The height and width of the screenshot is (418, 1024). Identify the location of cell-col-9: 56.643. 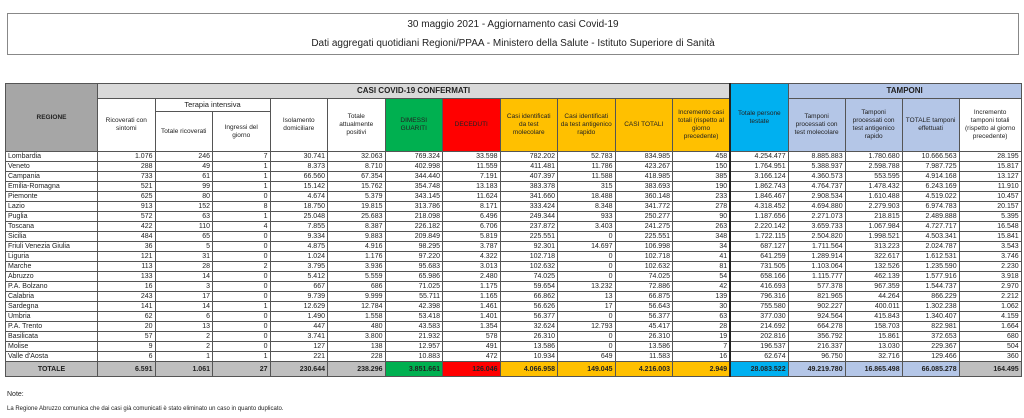
(643, 306).